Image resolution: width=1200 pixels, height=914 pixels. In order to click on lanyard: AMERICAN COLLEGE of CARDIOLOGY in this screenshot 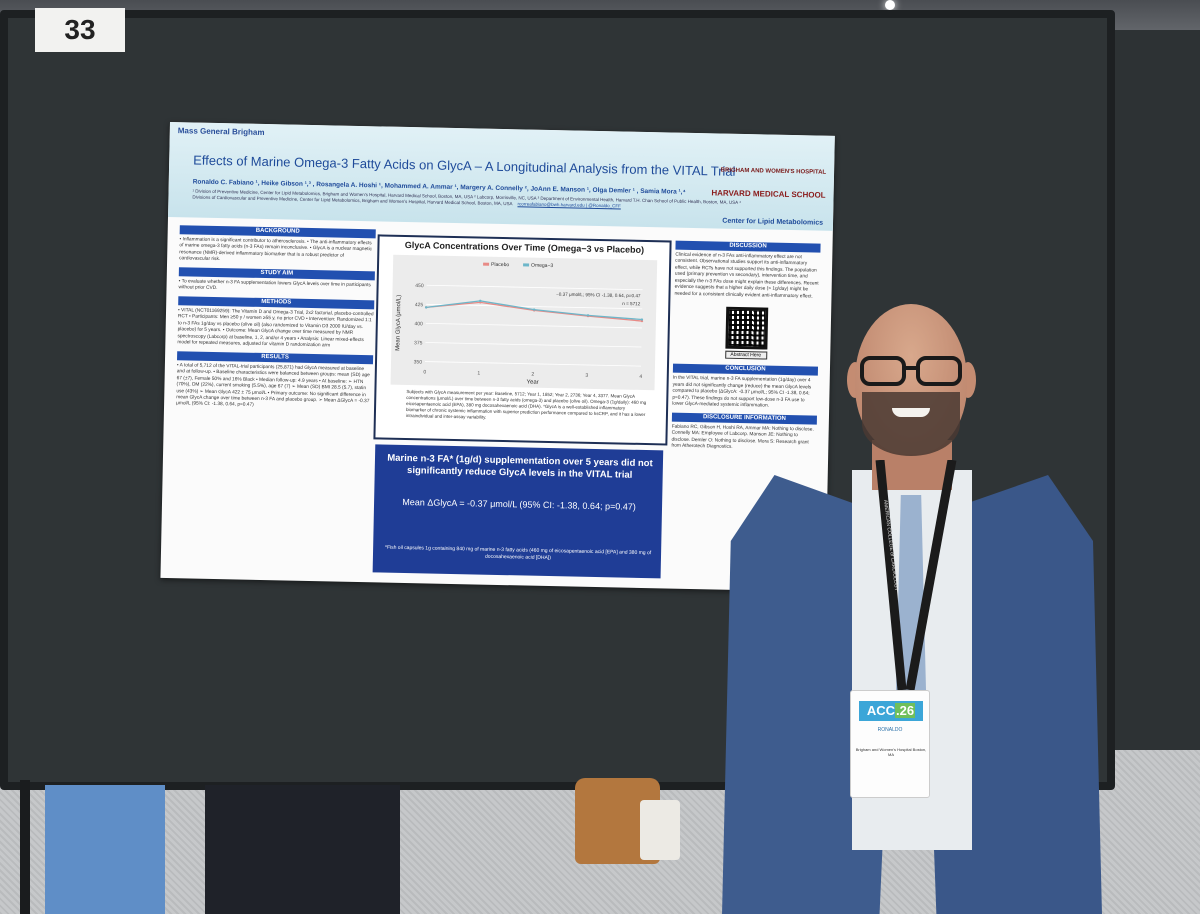, I will do `click(916, 575)`.